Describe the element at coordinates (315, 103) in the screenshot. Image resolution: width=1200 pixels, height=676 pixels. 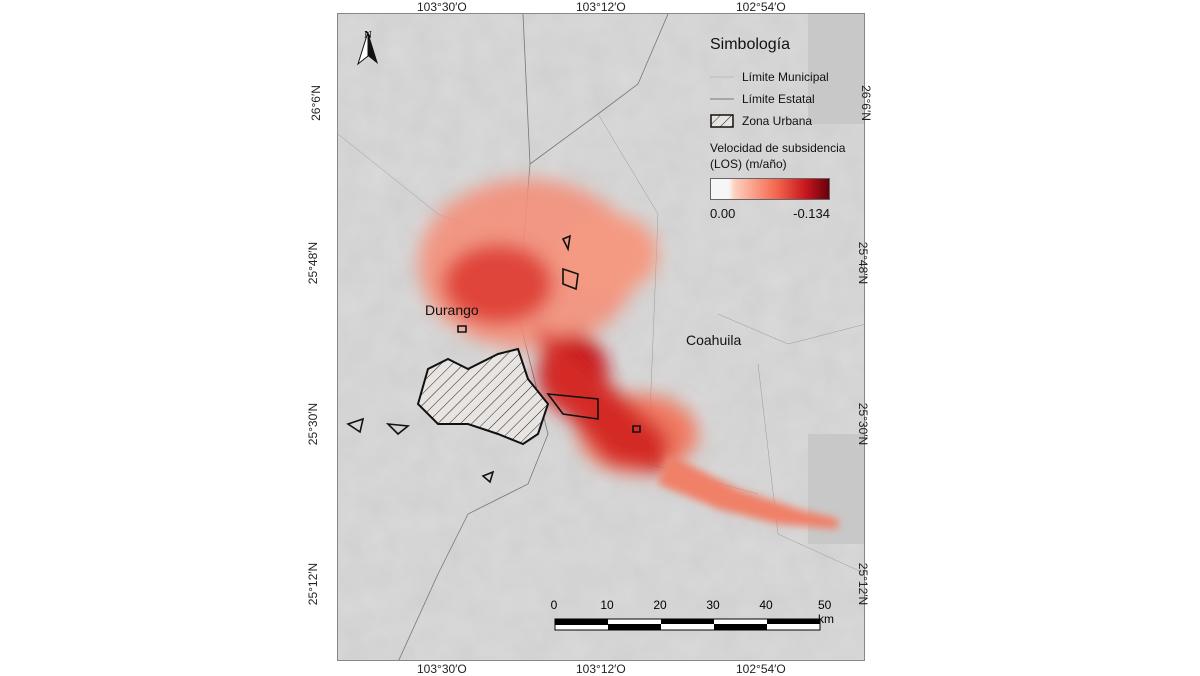
I see `tick-left: 26°6′N` at that location.